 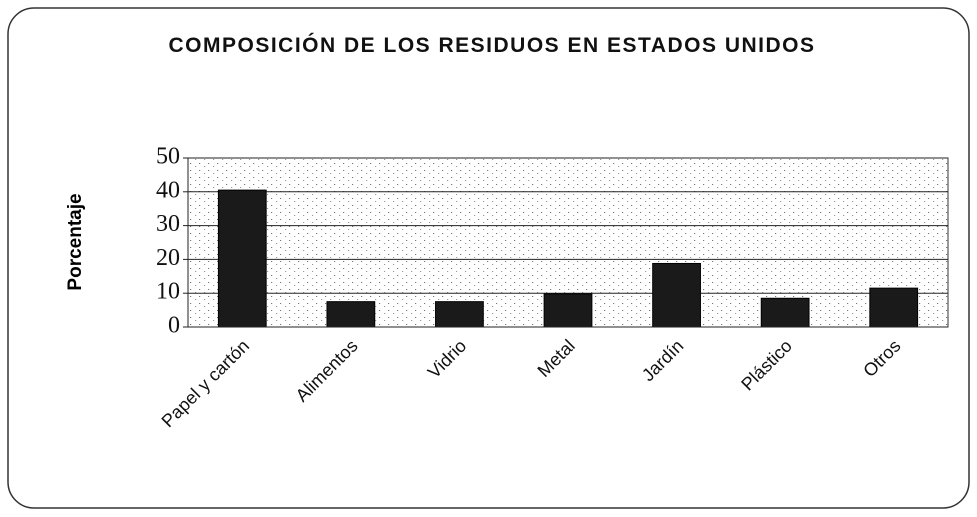 I want to click on y-tick-label: 40, so click(x=168, y=190).